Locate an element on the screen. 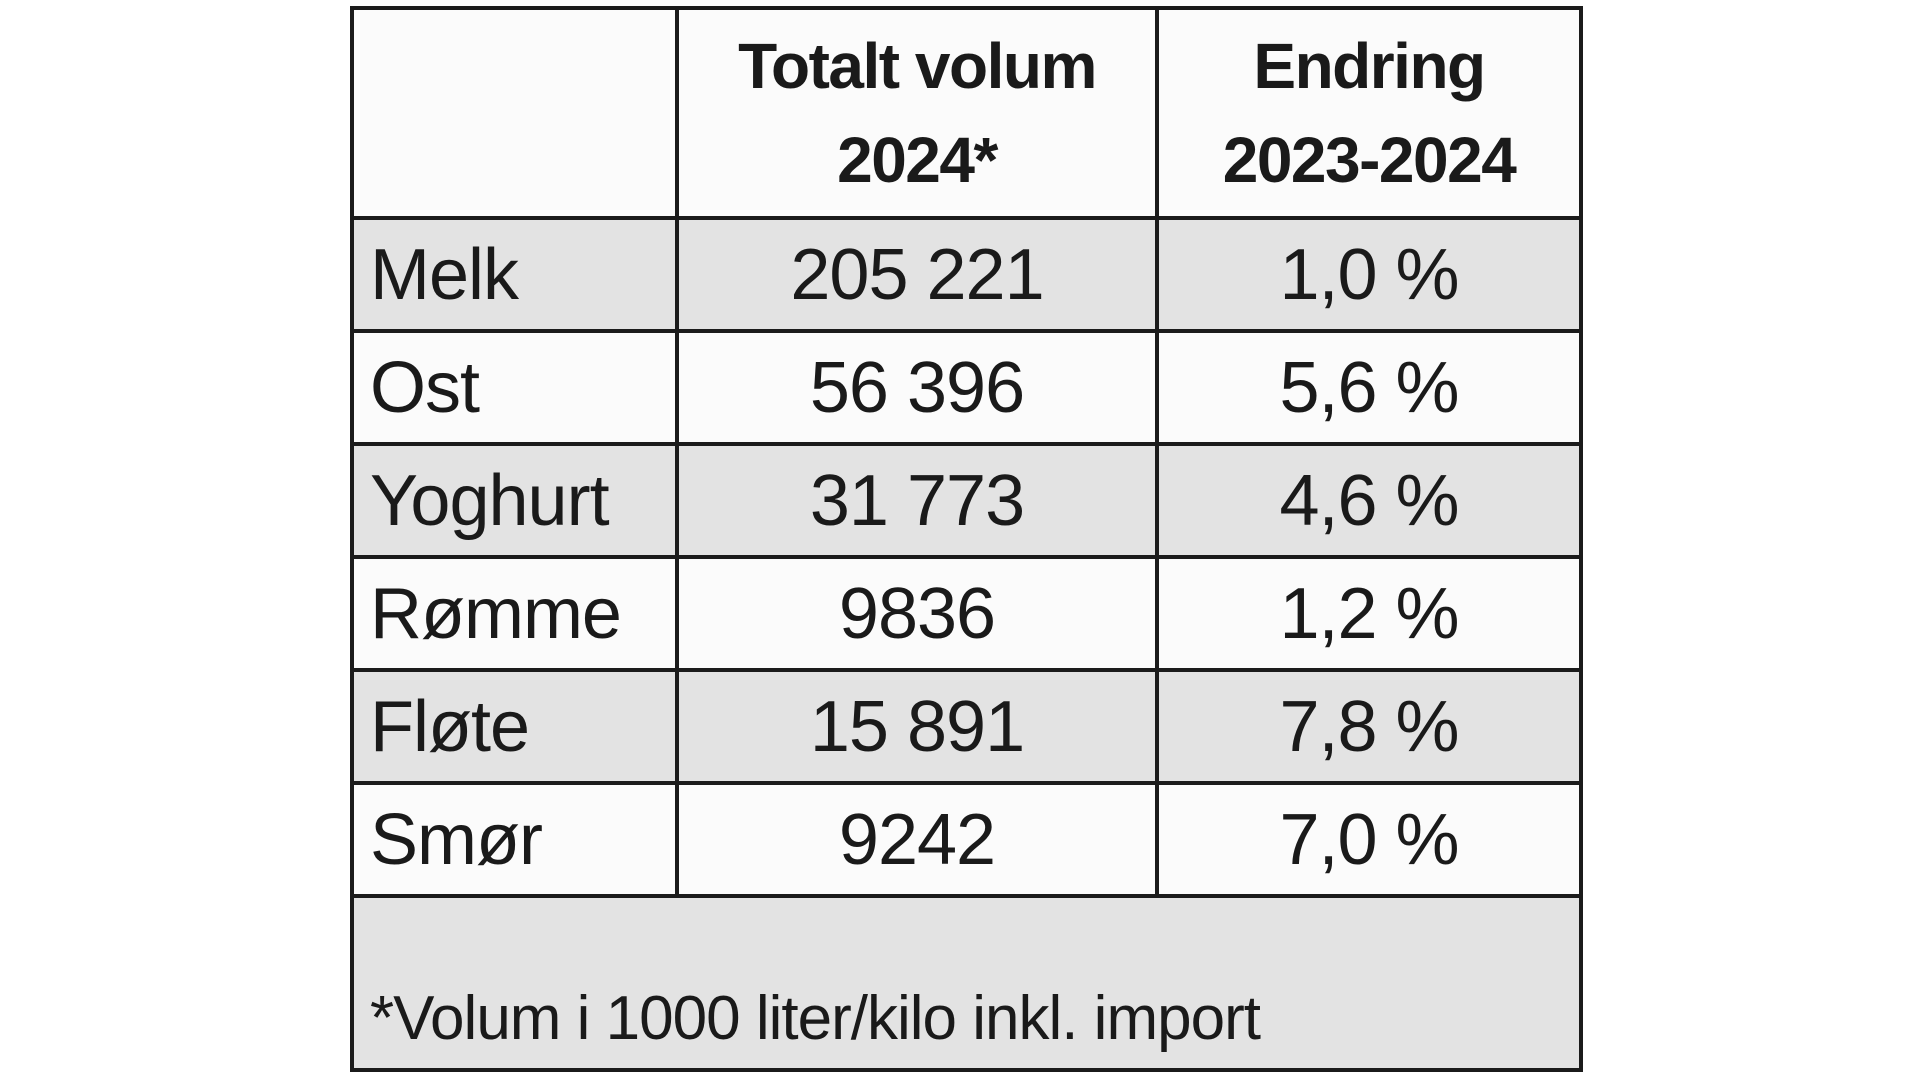 The height and width of the screenshot is (1080, 1920). header-change-line2: 2023-2024 is located at coordinates (1369, 160).